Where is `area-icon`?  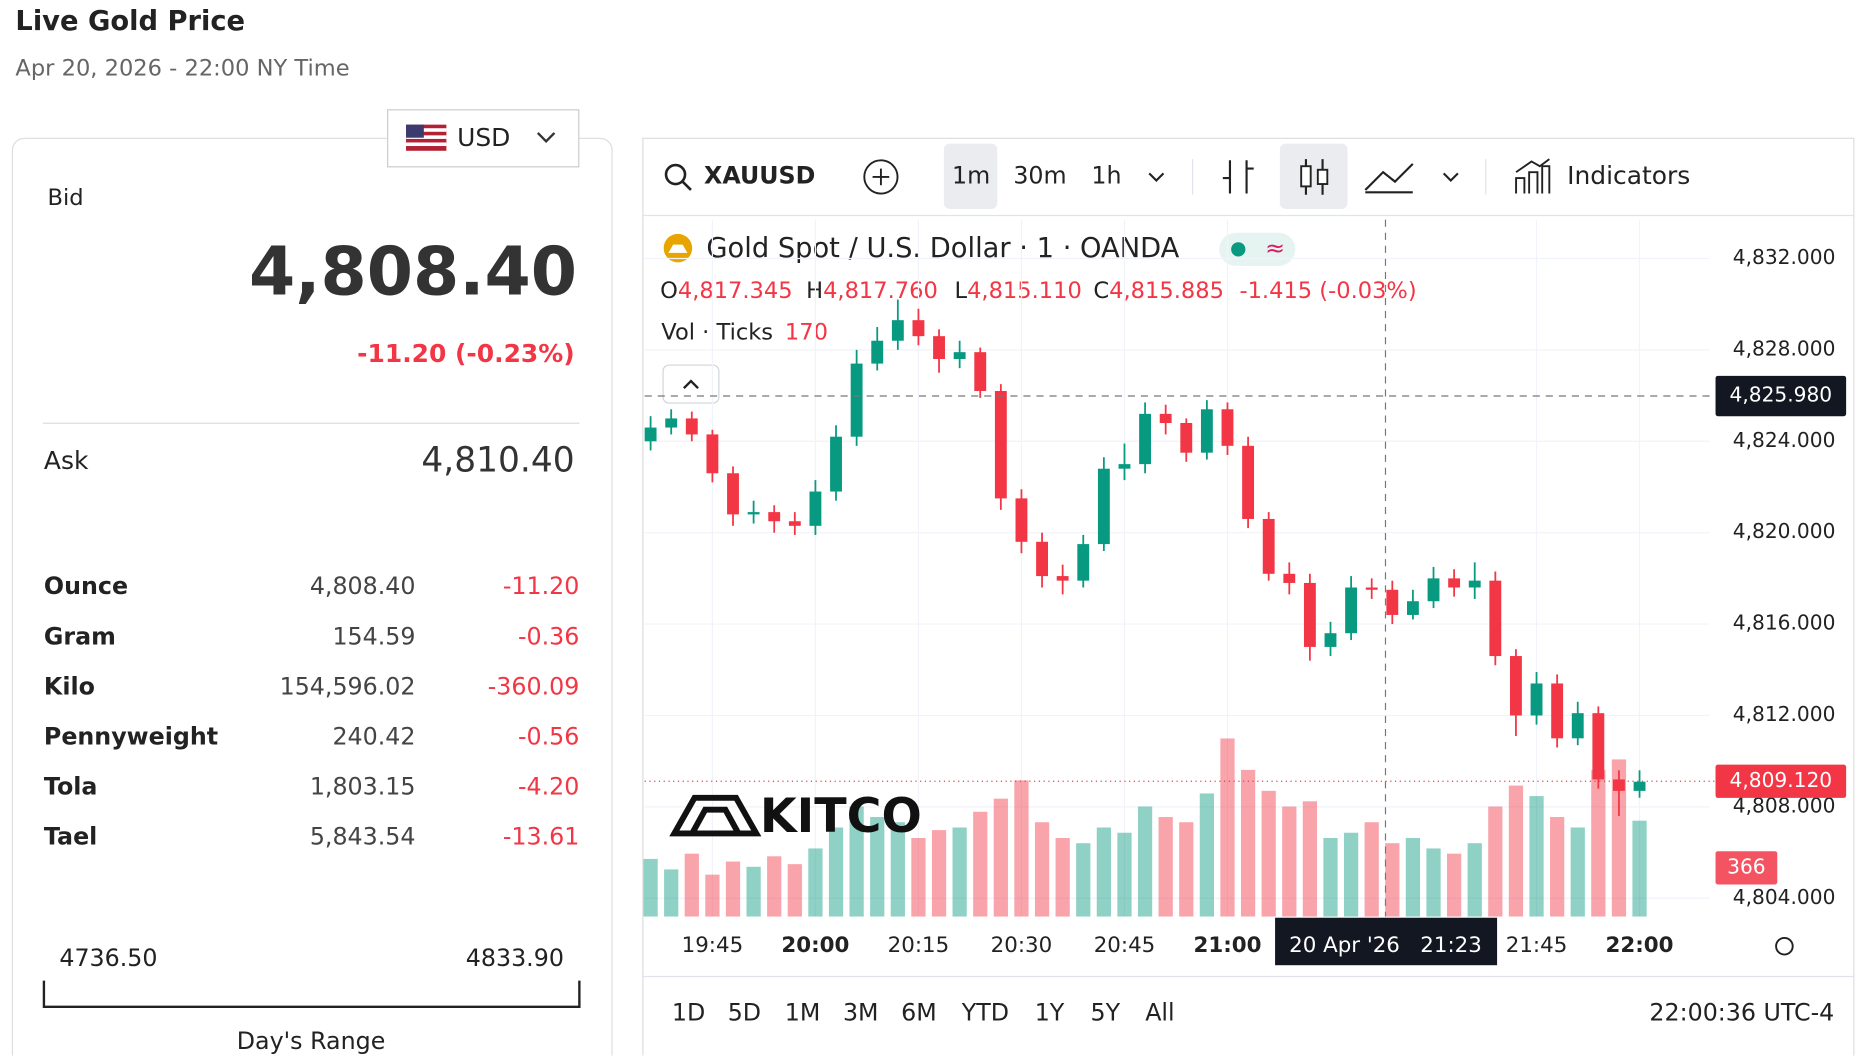 area-icon is located at coordinates (1389, 178).